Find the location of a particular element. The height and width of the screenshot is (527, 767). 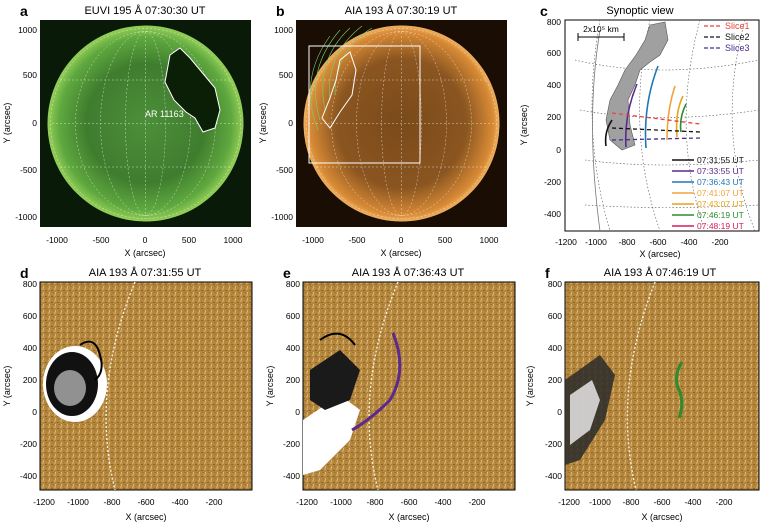

d-dome-core is located at coordinates (70, 388).